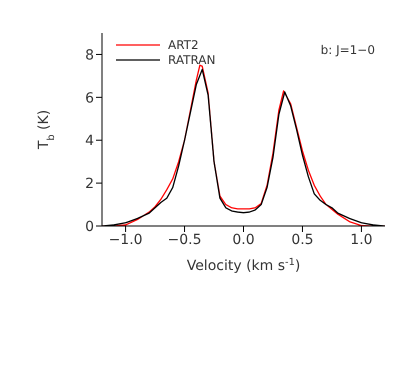  What do you see at coordinates (192, 59) in the screenshot?
I see `legend-label: RATRAN` at bounding box center [192, 59].